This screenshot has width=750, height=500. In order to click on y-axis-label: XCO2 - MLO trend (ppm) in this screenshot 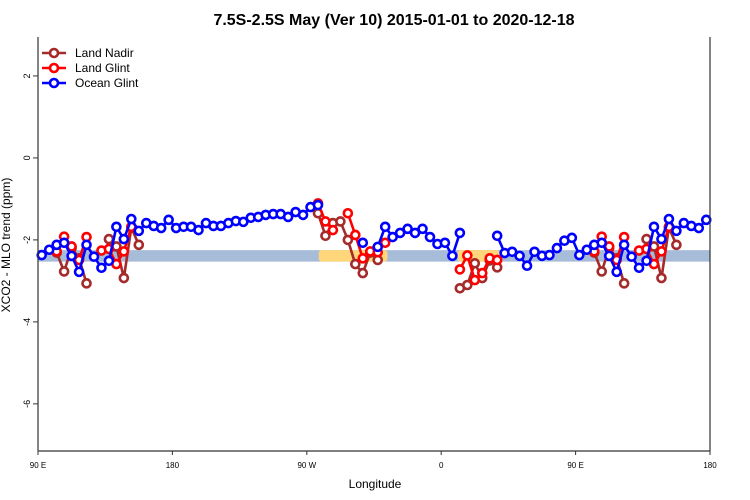, I will do `click(6, 245)`.